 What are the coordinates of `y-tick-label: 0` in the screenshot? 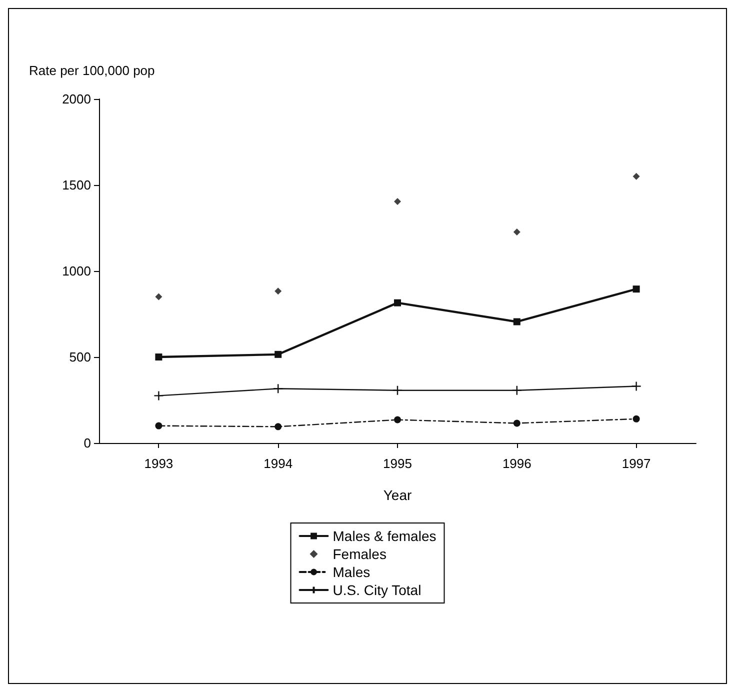 It's located at (87, 443).